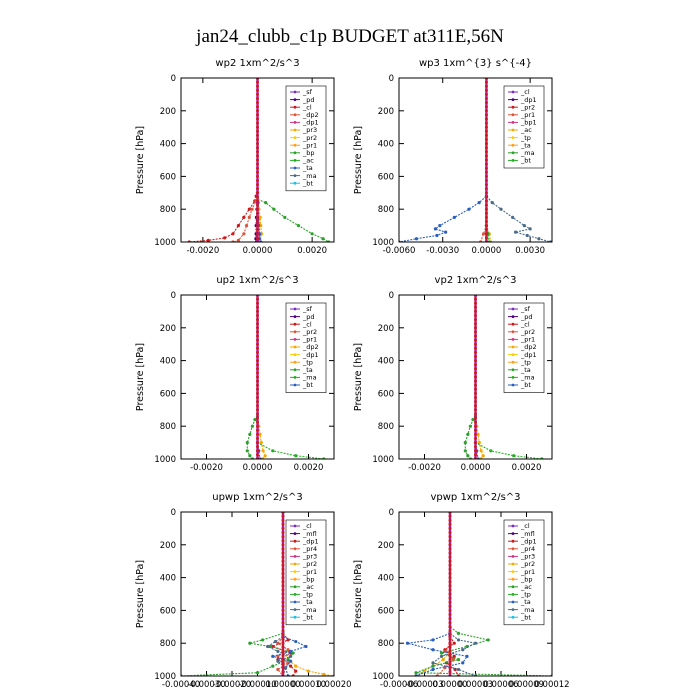  I want to click on series-line-tp, so click(289, 594).